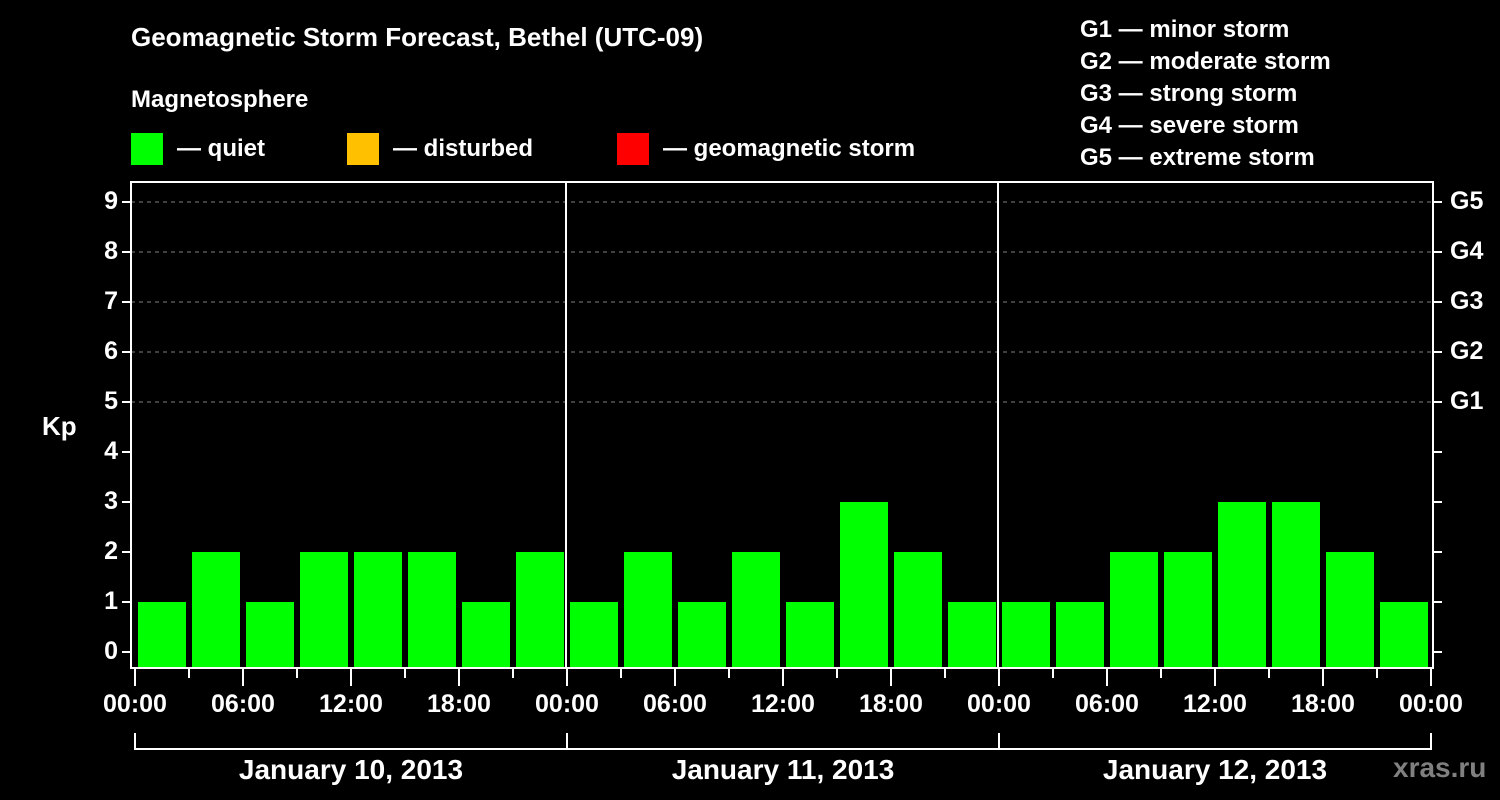 This screenshot has height=800, width=1500. I want to click on g-scale-item: G1 — minor storm, so click(1185, 29).